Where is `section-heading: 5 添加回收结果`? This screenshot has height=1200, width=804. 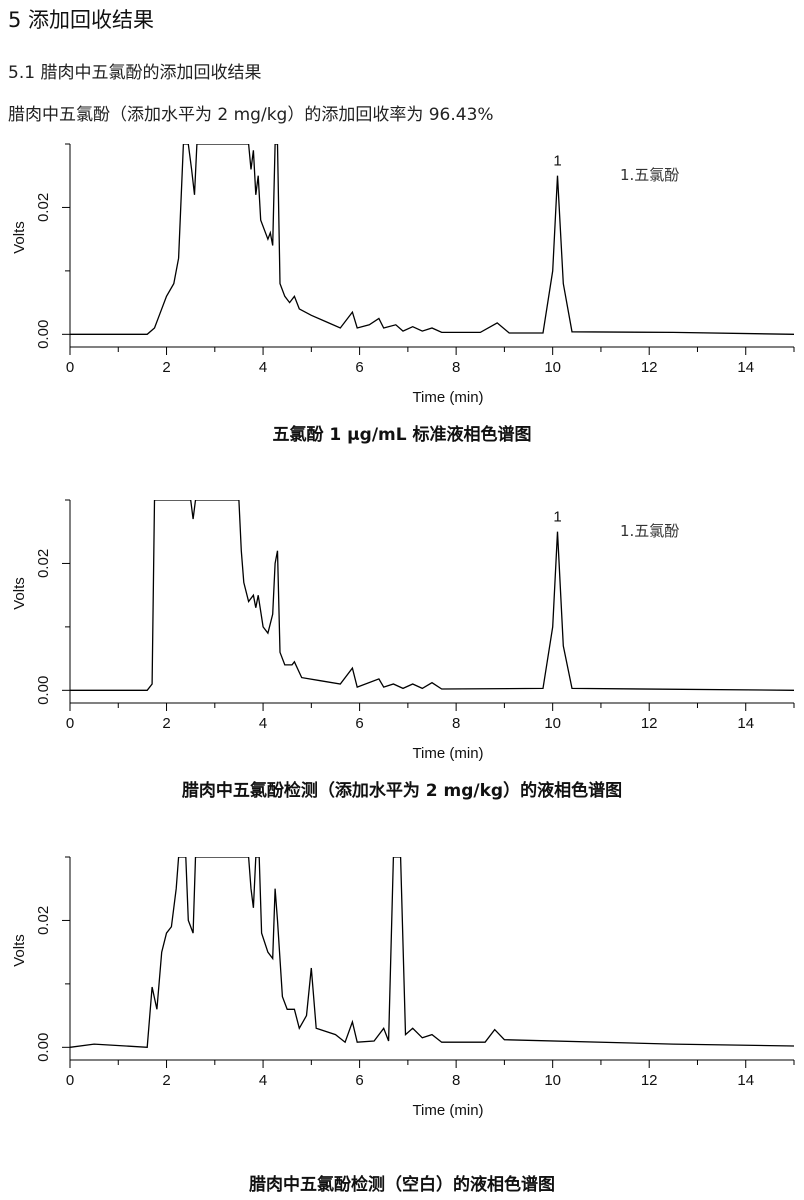
section-heading: 5 添加回收结果 is located at coordinates (81, 20).